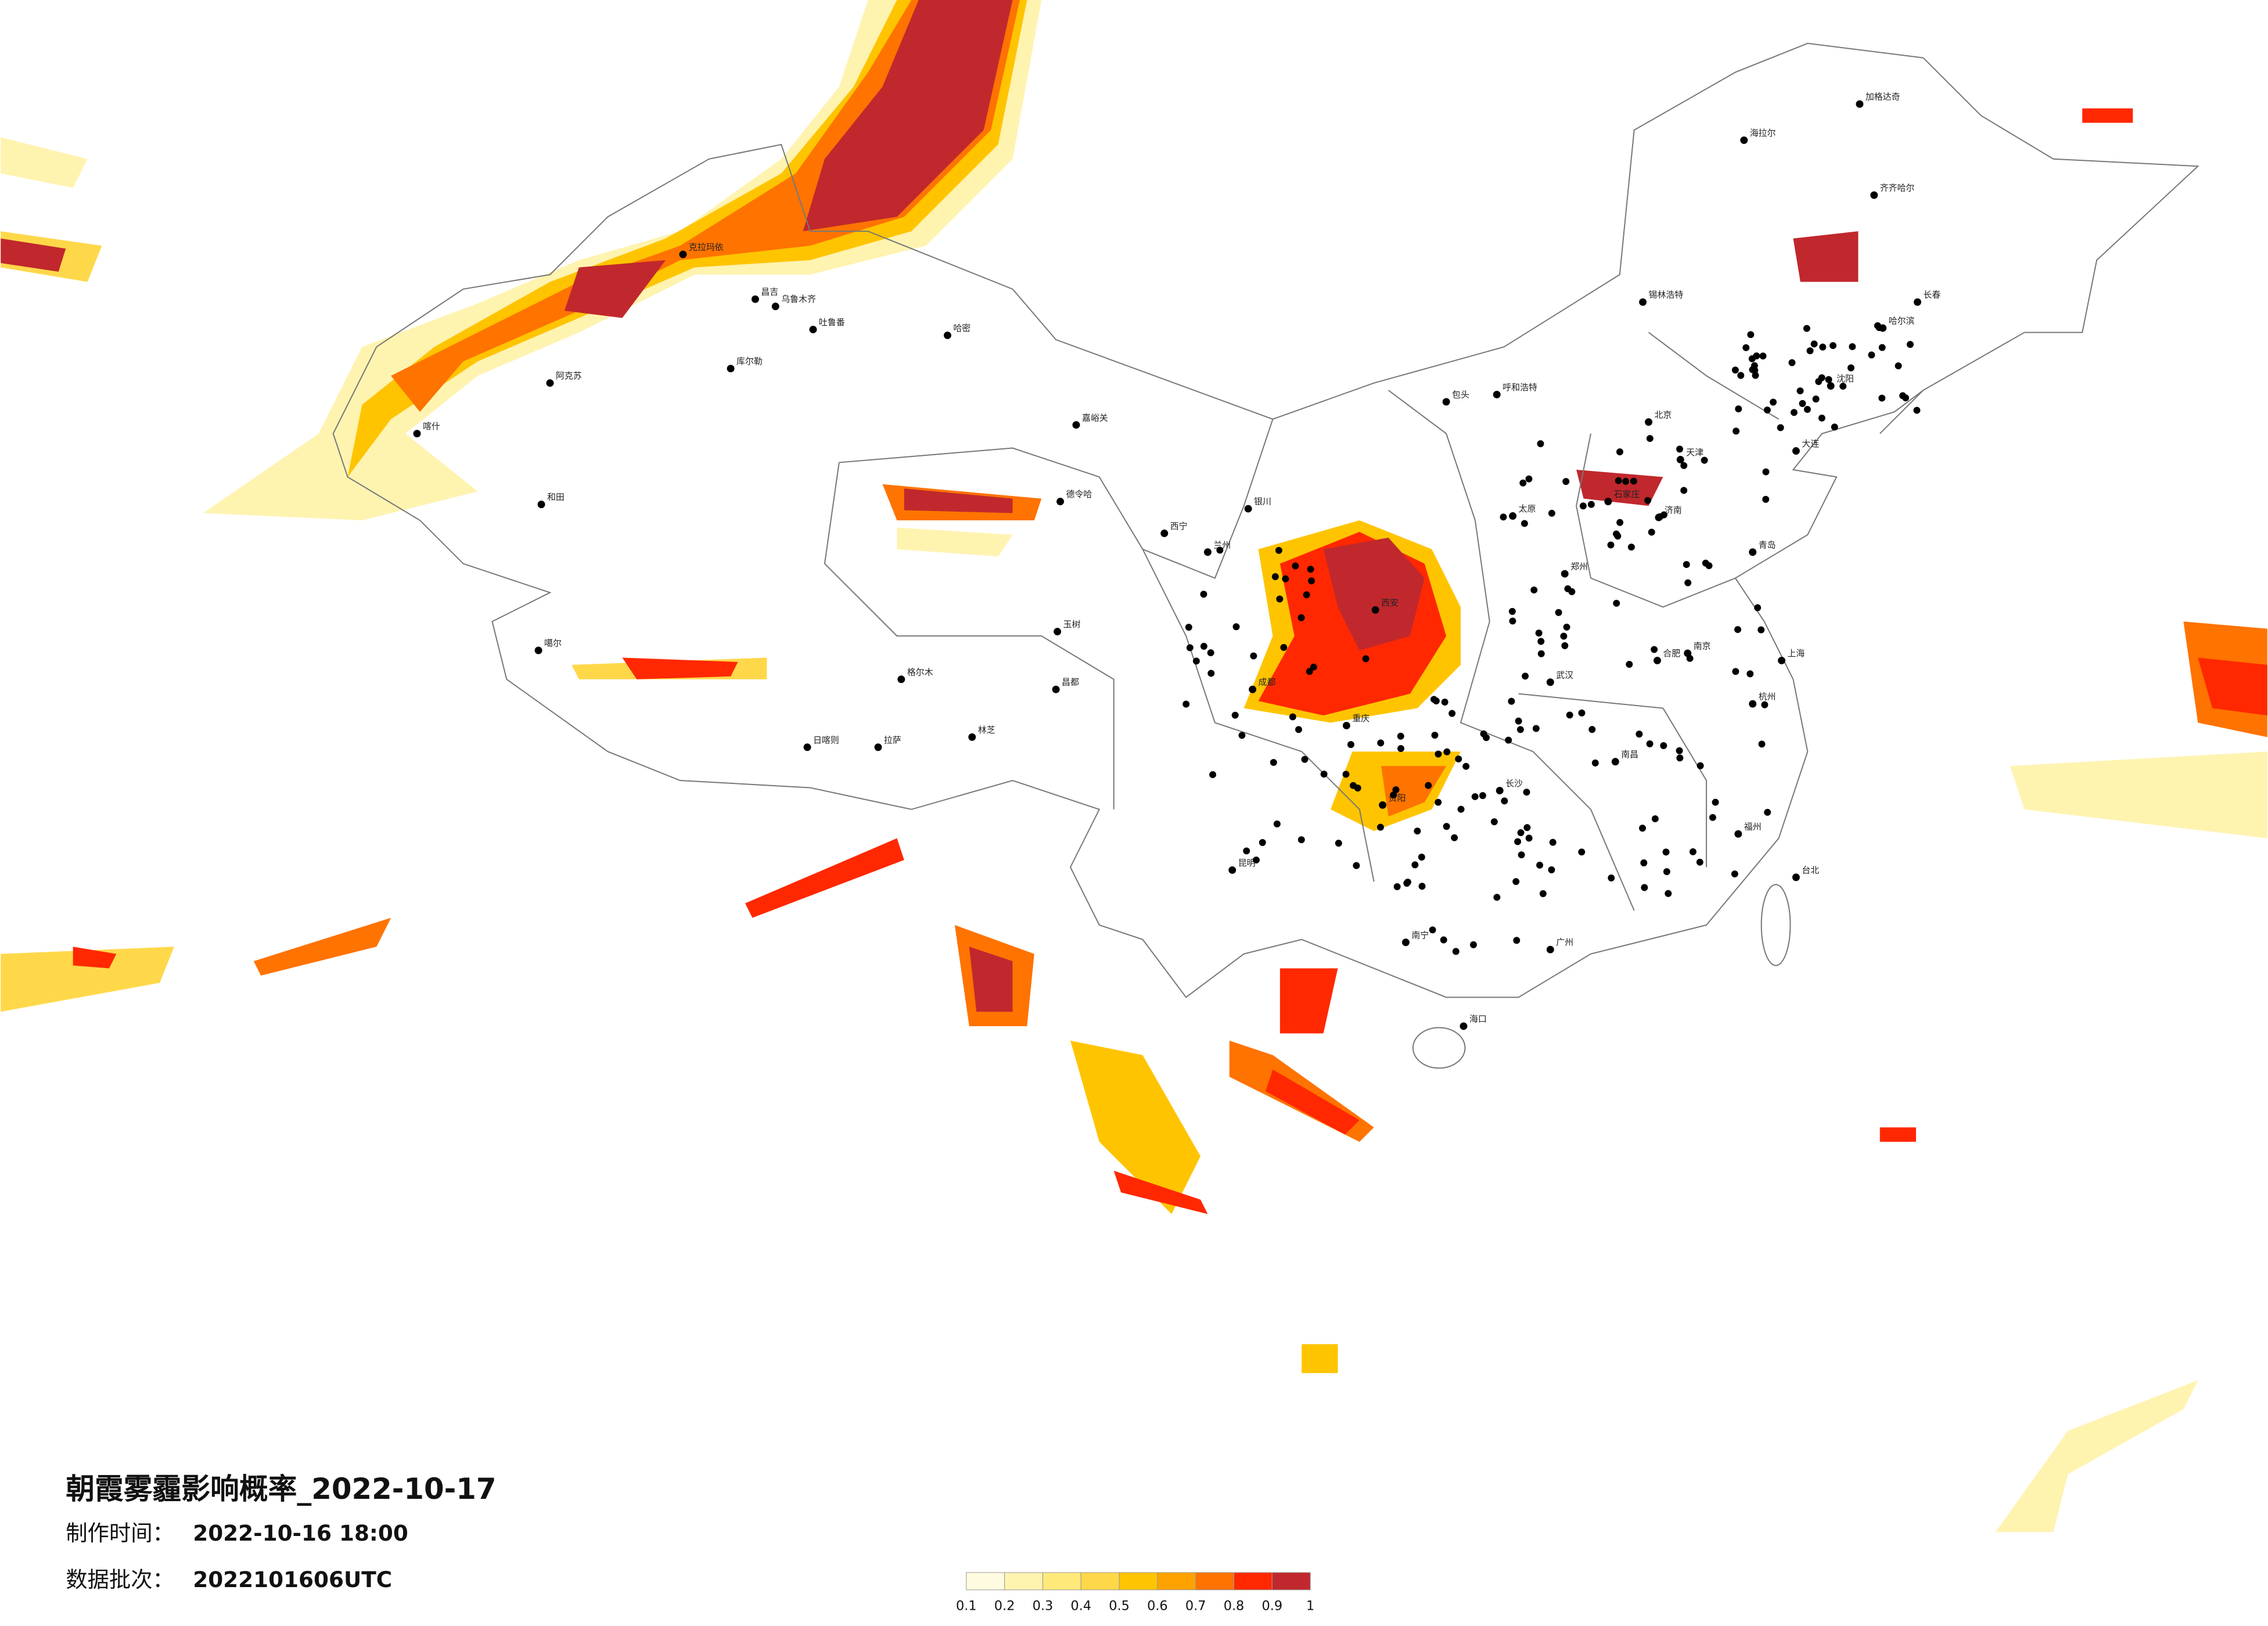 This screenshot has height=1626, width=2268. What do you see at coordinates (569, 376) in the screenshot?
I see `city-label: 阿克苏` at bounding box center [569, 376].